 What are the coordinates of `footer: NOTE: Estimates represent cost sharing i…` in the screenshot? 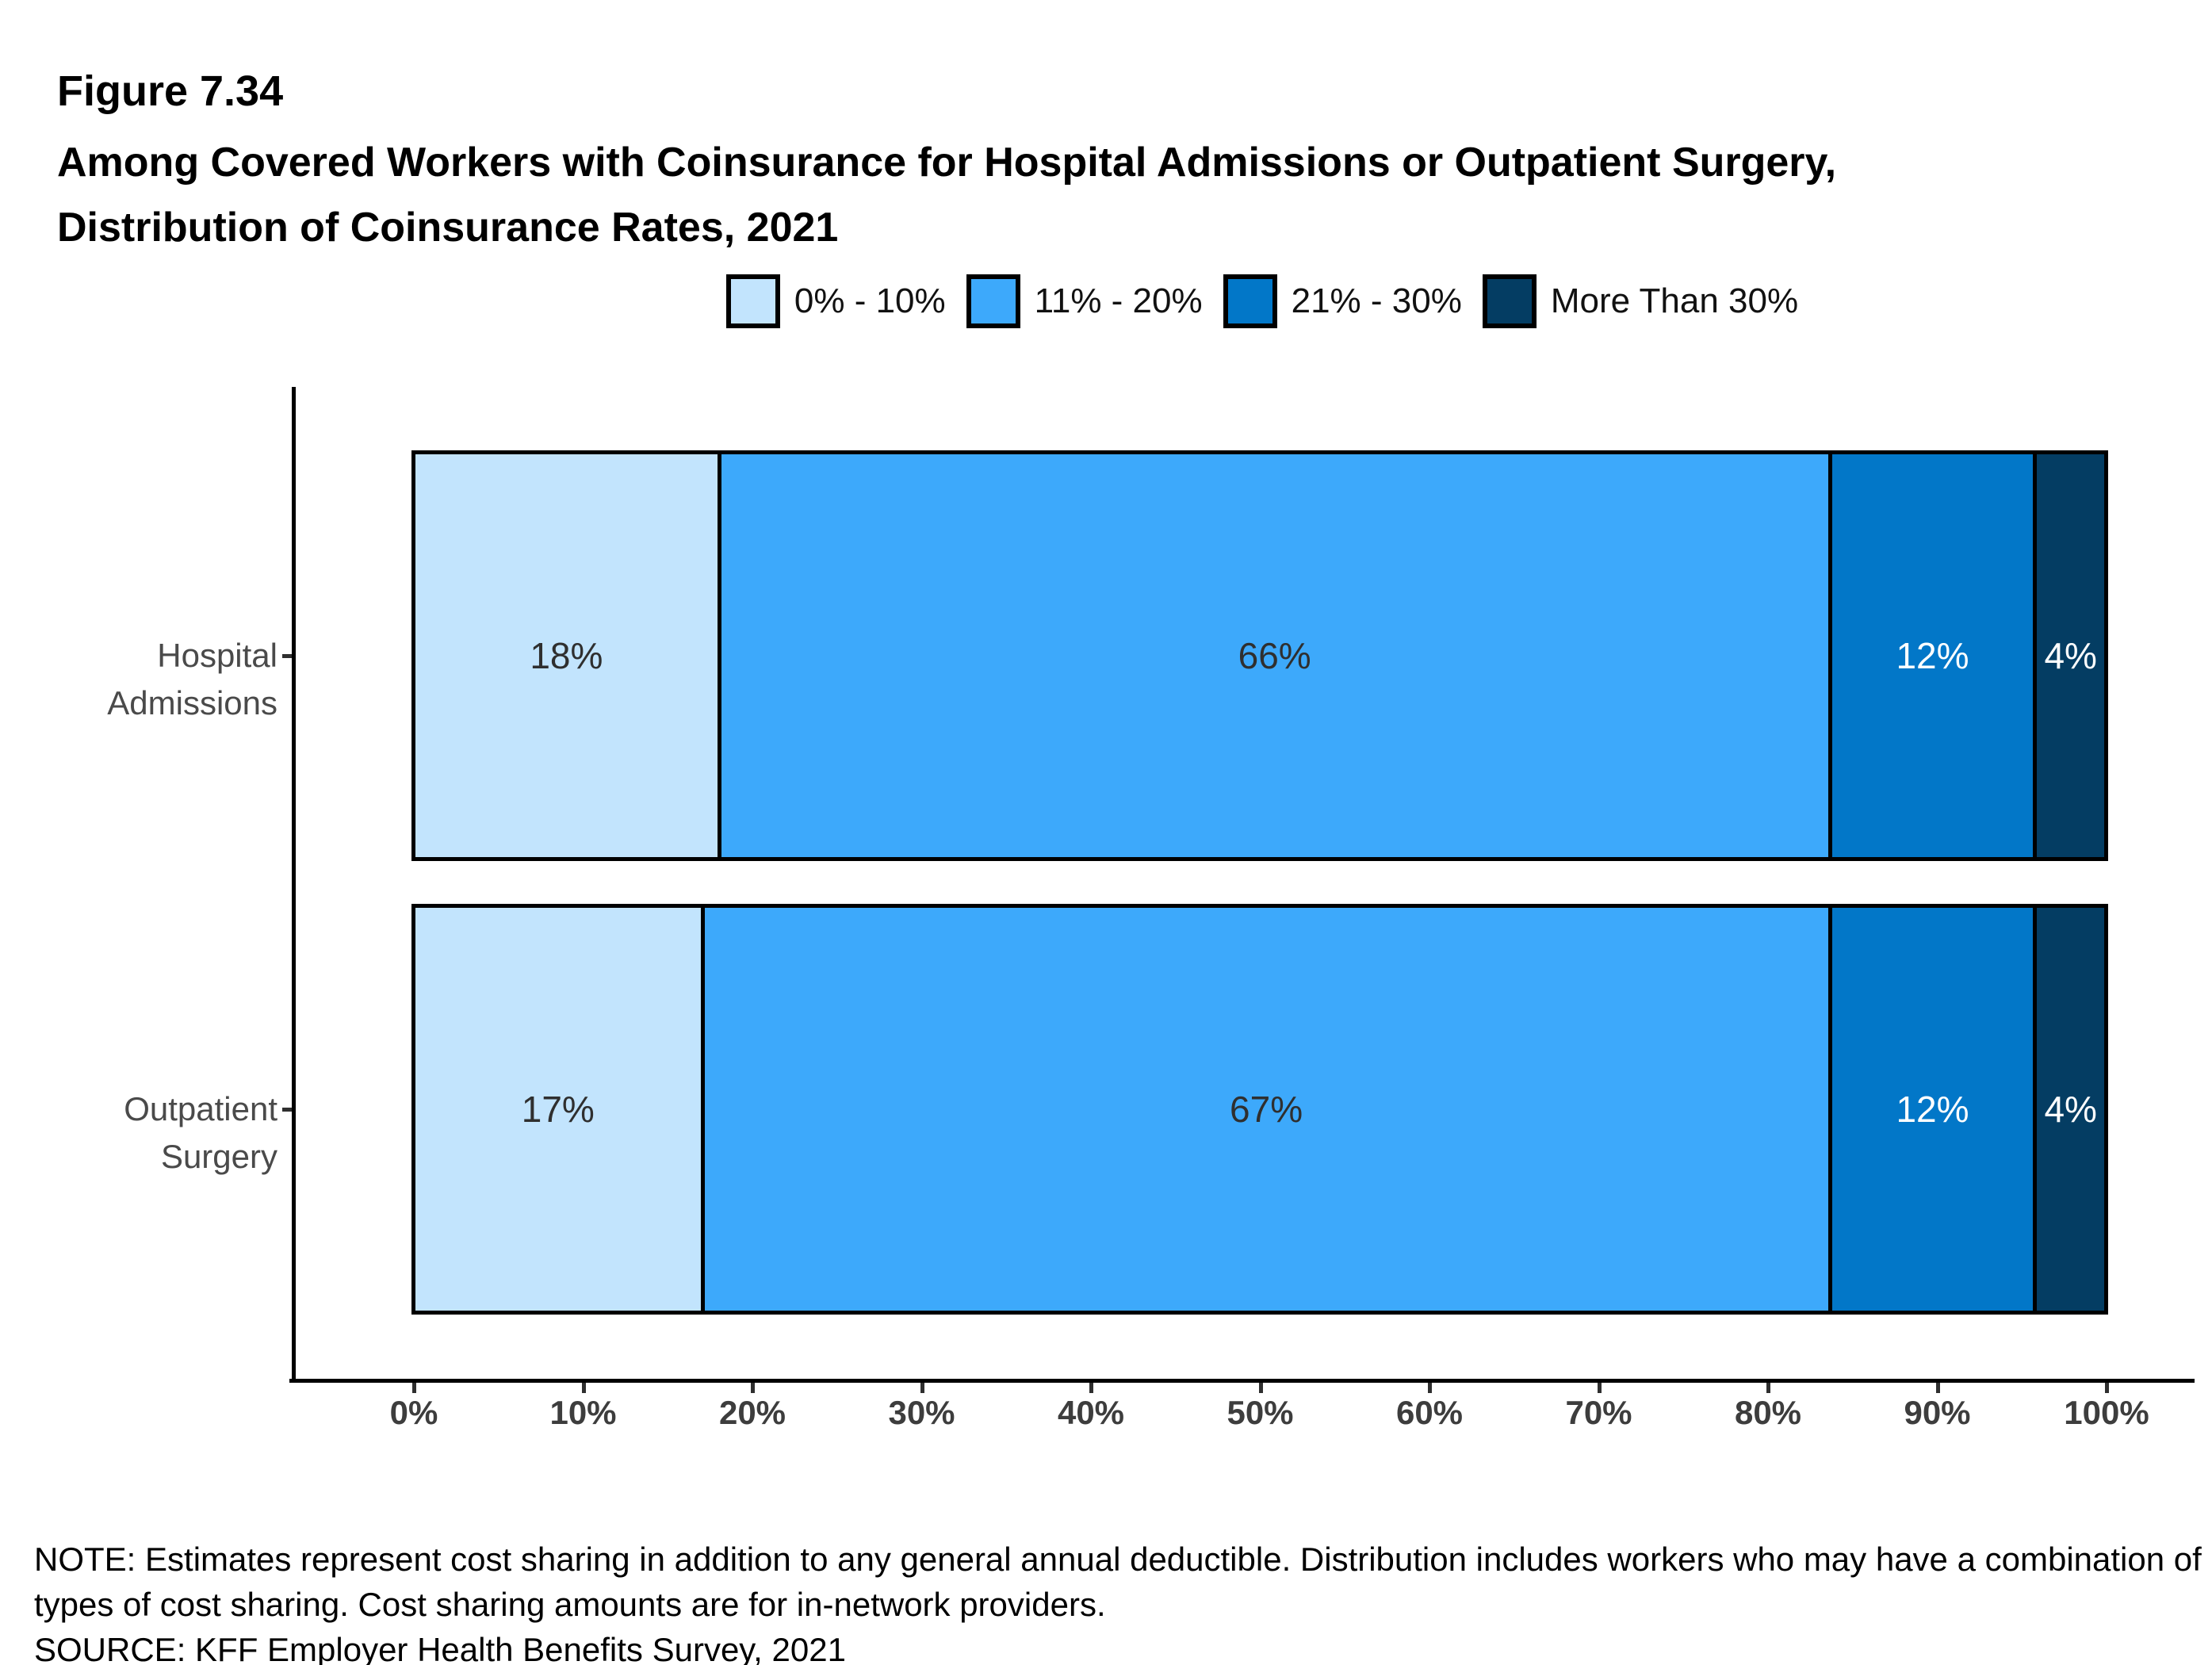 It's located at (1118, 1601).